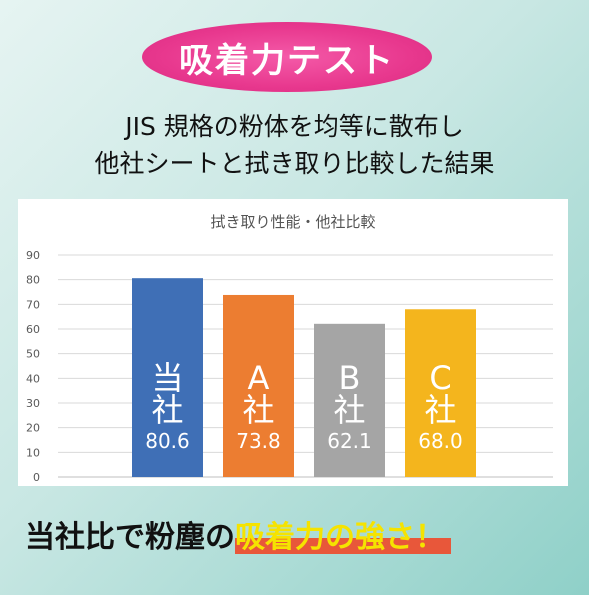 Image resolution: width=589 pixels, height=595 pixels. Describe the element at coordinates (33, 428) in the screenshot. I see `y-tick-label: 20` at that location.